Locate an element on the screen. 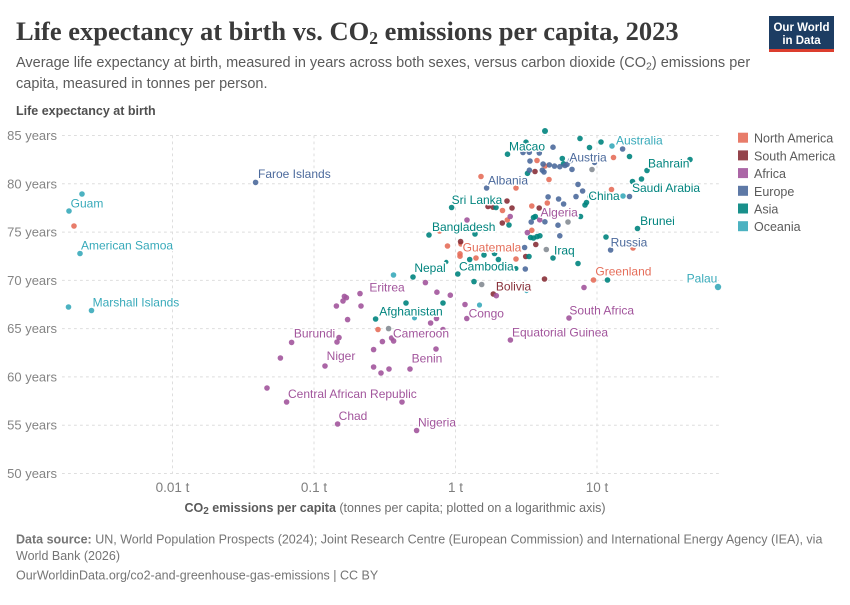 Image resolution: width=850 pixels, height=605 pixels. svg-text: Iraq is located at coordinates (564, 251).